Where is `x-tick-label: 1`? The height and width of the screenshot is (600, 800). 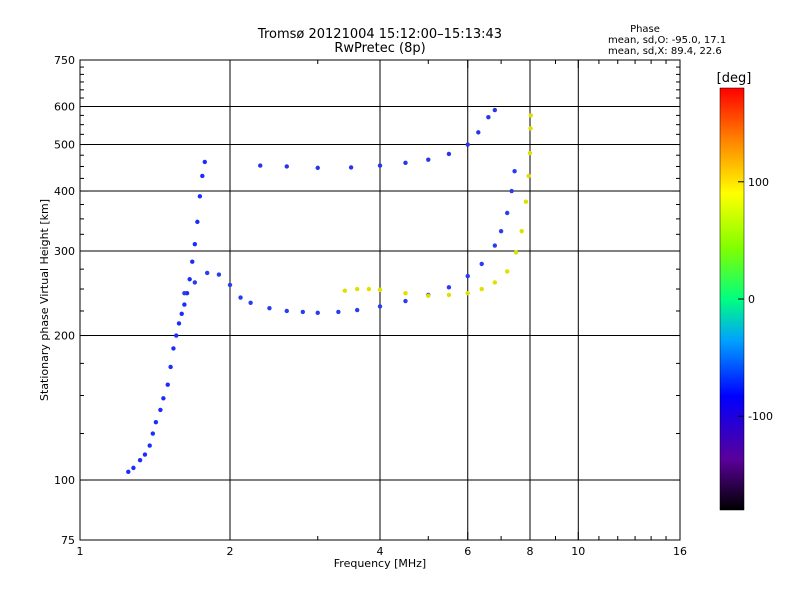
x-tick-label: 1 is located at coordinates (80, 551).